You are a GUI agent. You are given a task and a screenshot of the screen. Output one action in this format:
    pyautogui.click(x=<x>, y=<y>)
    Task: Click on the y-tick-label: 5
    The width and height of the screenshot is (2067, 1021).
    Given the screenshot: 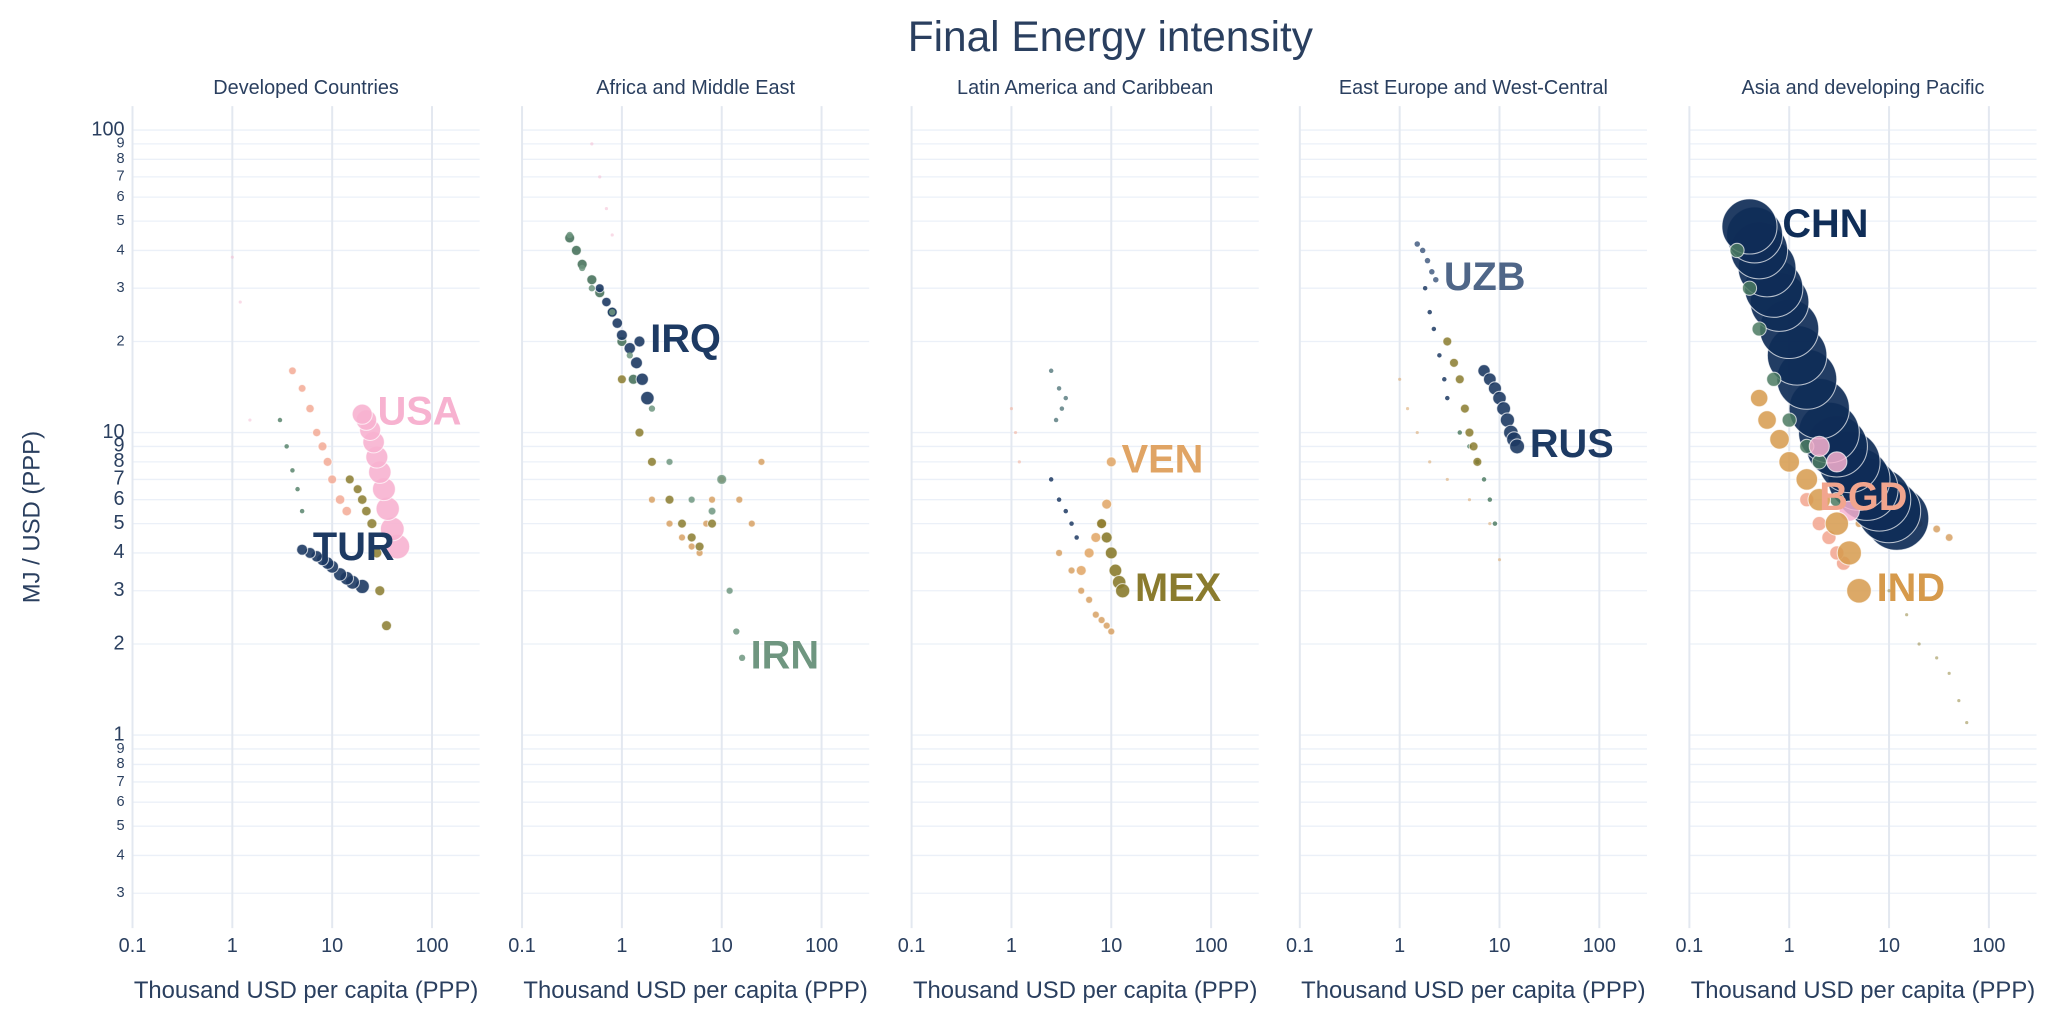 What is the action you would take?
    pyautogui.click(x=120, y=826)
    